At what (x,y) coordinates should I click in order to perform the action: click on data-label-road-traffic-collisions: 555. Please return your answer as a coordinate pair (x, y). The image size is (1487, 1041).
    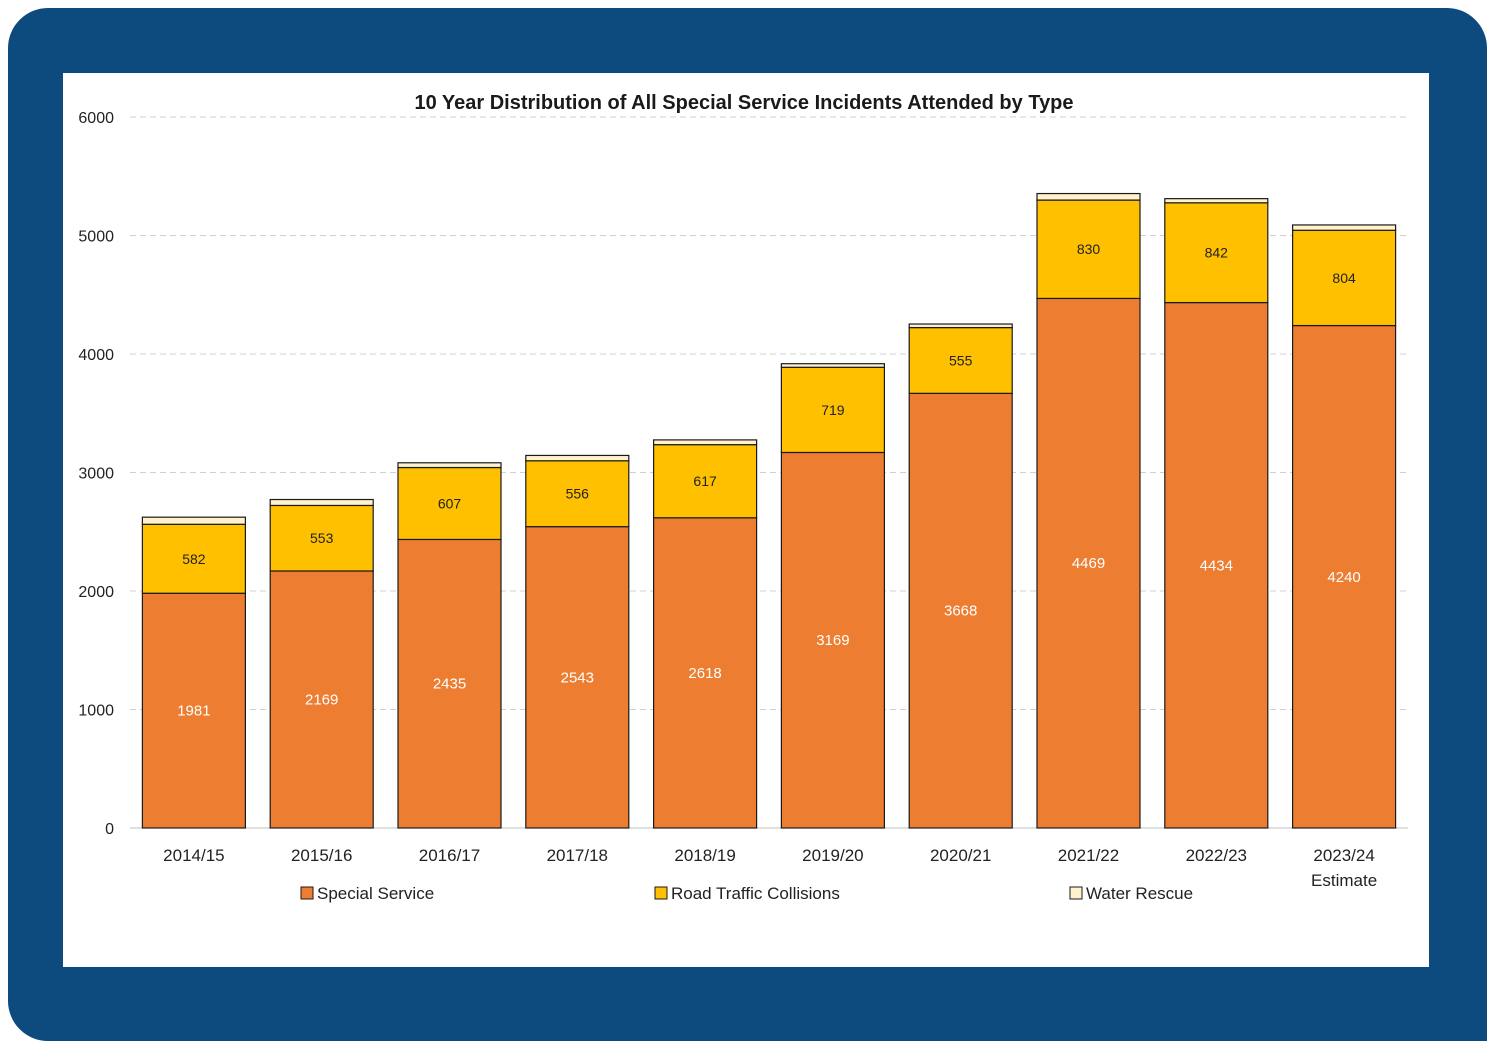
    Looking at the image, I should click on (961, 360).